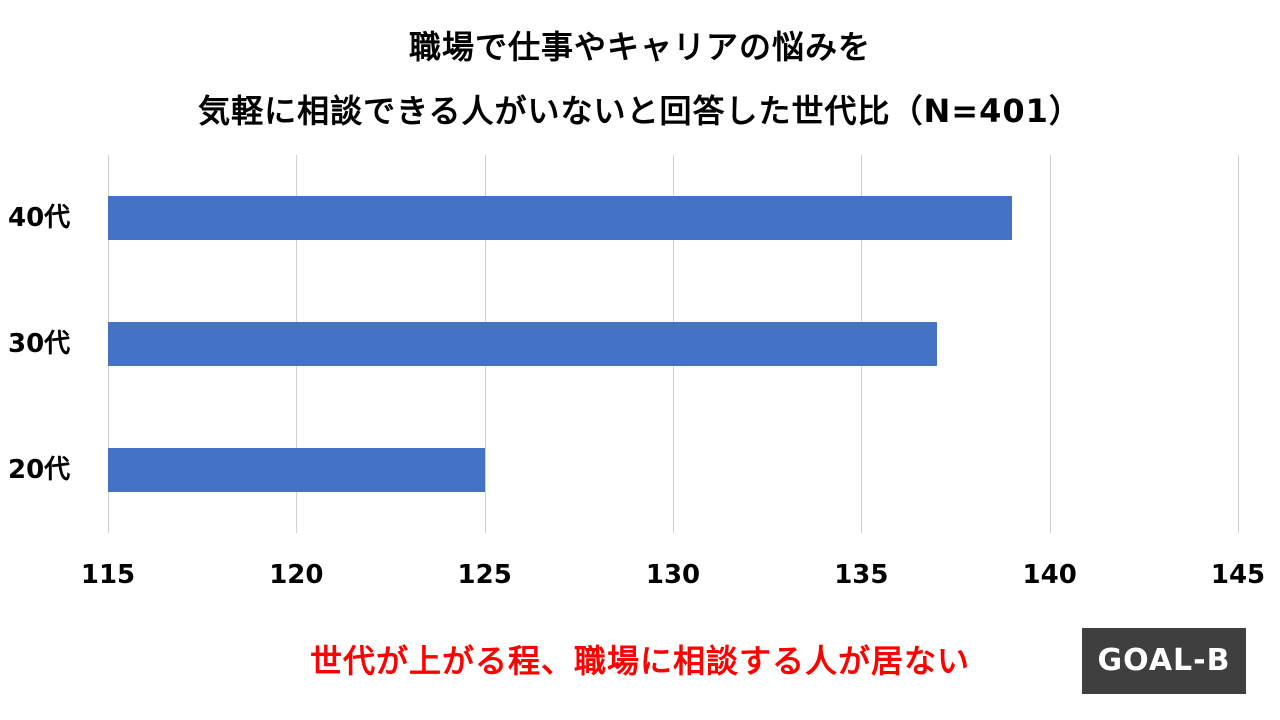 This screenshot has height=720, width=1280. What do you see at coordinates (522, 344) in the screenshot?
I see `bar-30代` at bounding box center [522, 344].